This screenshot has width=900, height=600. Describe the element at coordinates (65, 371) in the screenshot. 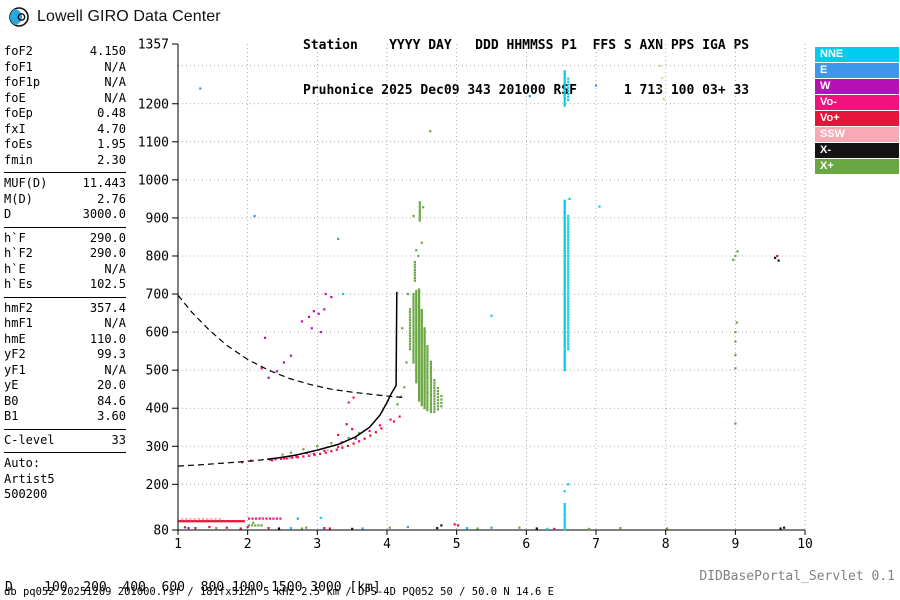

I see `param-row-yf1: yF1 N/A` at that location.